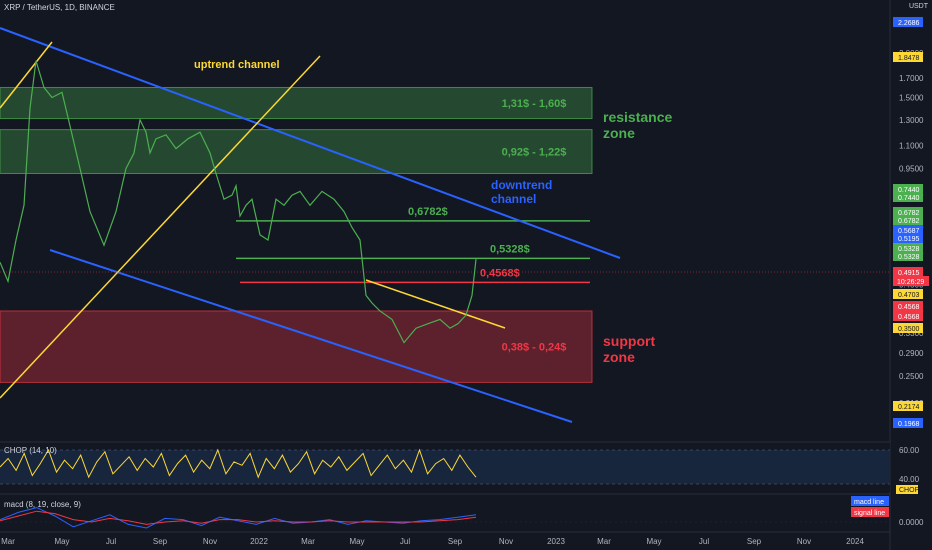 This screenshot has height=550, width=932. I want to click on price-tick-4: 1.1000, so click(911, 146).